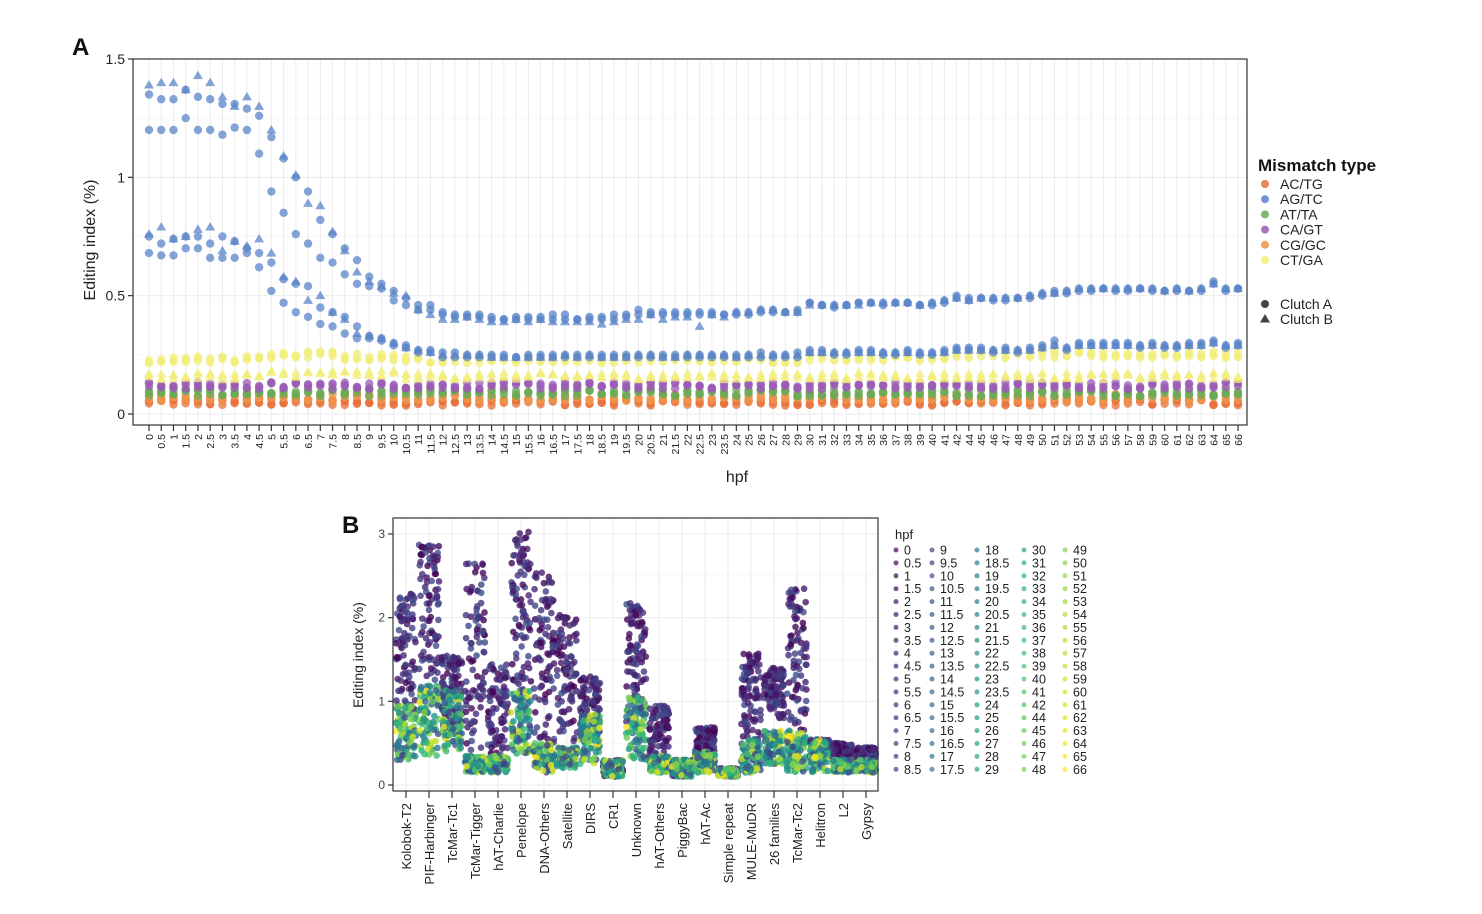  Describe the element at coordinates (1265, 318) in the screenshot. I see `legend-shape-triangle` at that location.